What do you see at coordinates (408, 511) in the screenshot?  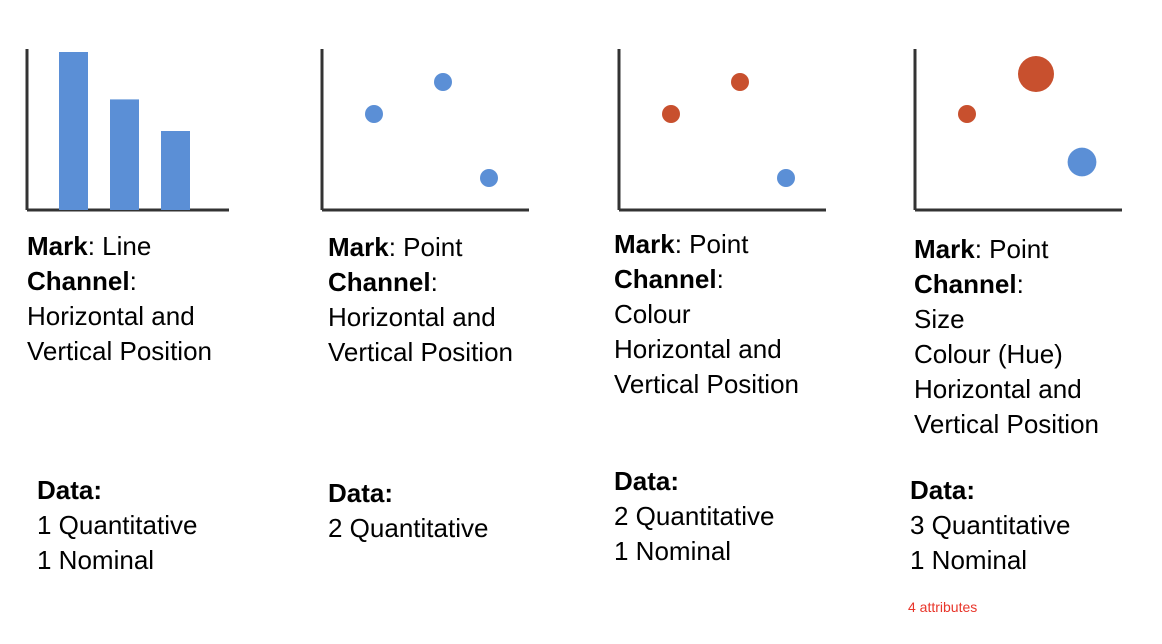 I see `data-block-2: Data: 2 Quantitative` at bounding box center [408, 511].